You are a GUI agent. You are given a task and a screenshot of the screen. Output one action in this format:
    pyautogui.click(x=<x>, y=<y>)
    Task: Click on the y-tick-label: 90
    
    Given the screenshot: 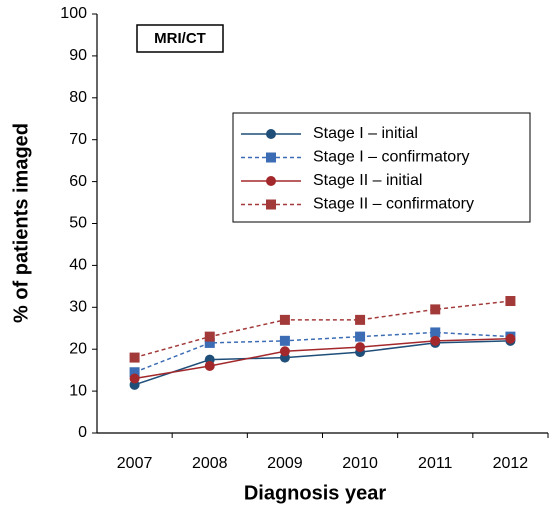 What is the action you would take?
    pyautogui.click(x=78, y=55)
    